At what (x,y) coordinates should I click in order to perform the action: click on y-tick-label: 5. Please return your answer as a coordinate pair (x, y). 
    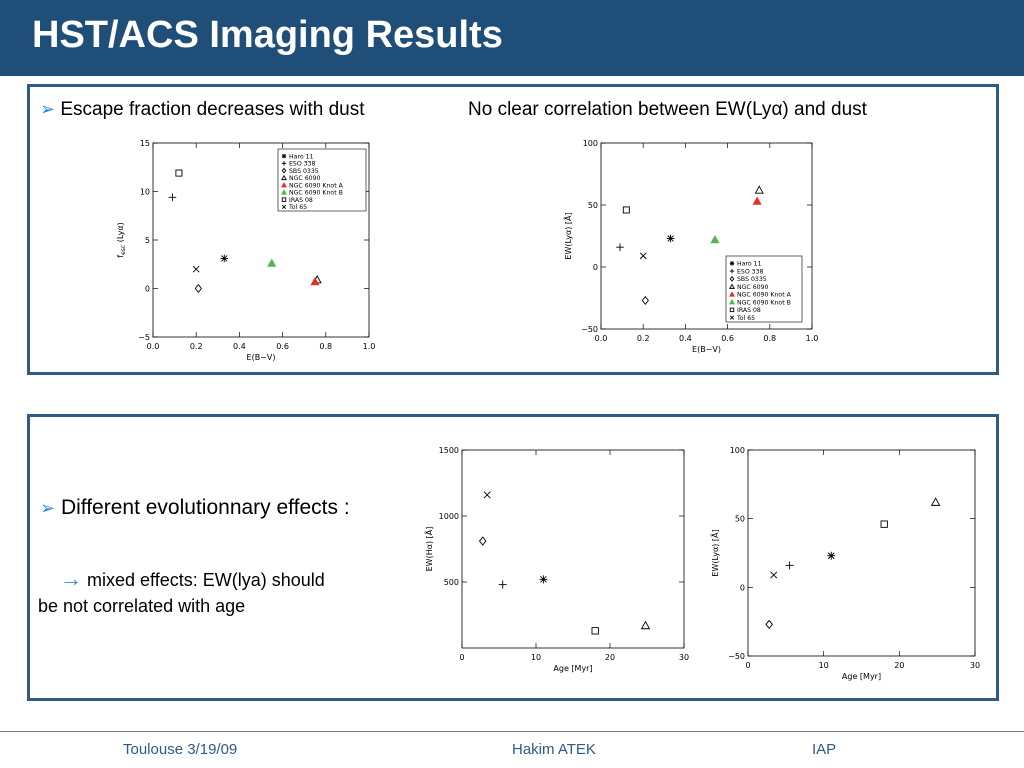
    Looking at the image, I should click on (147, 240).